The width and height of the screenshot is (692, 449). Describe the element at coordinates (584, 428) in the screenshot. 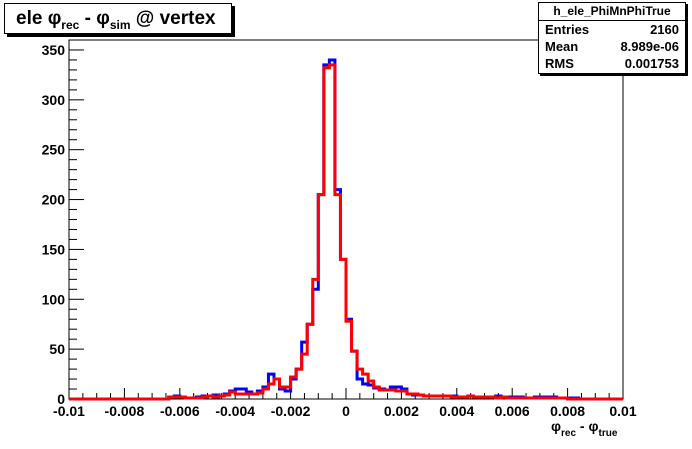

I see `x-axis-label: φrec - φtrue` at that location.